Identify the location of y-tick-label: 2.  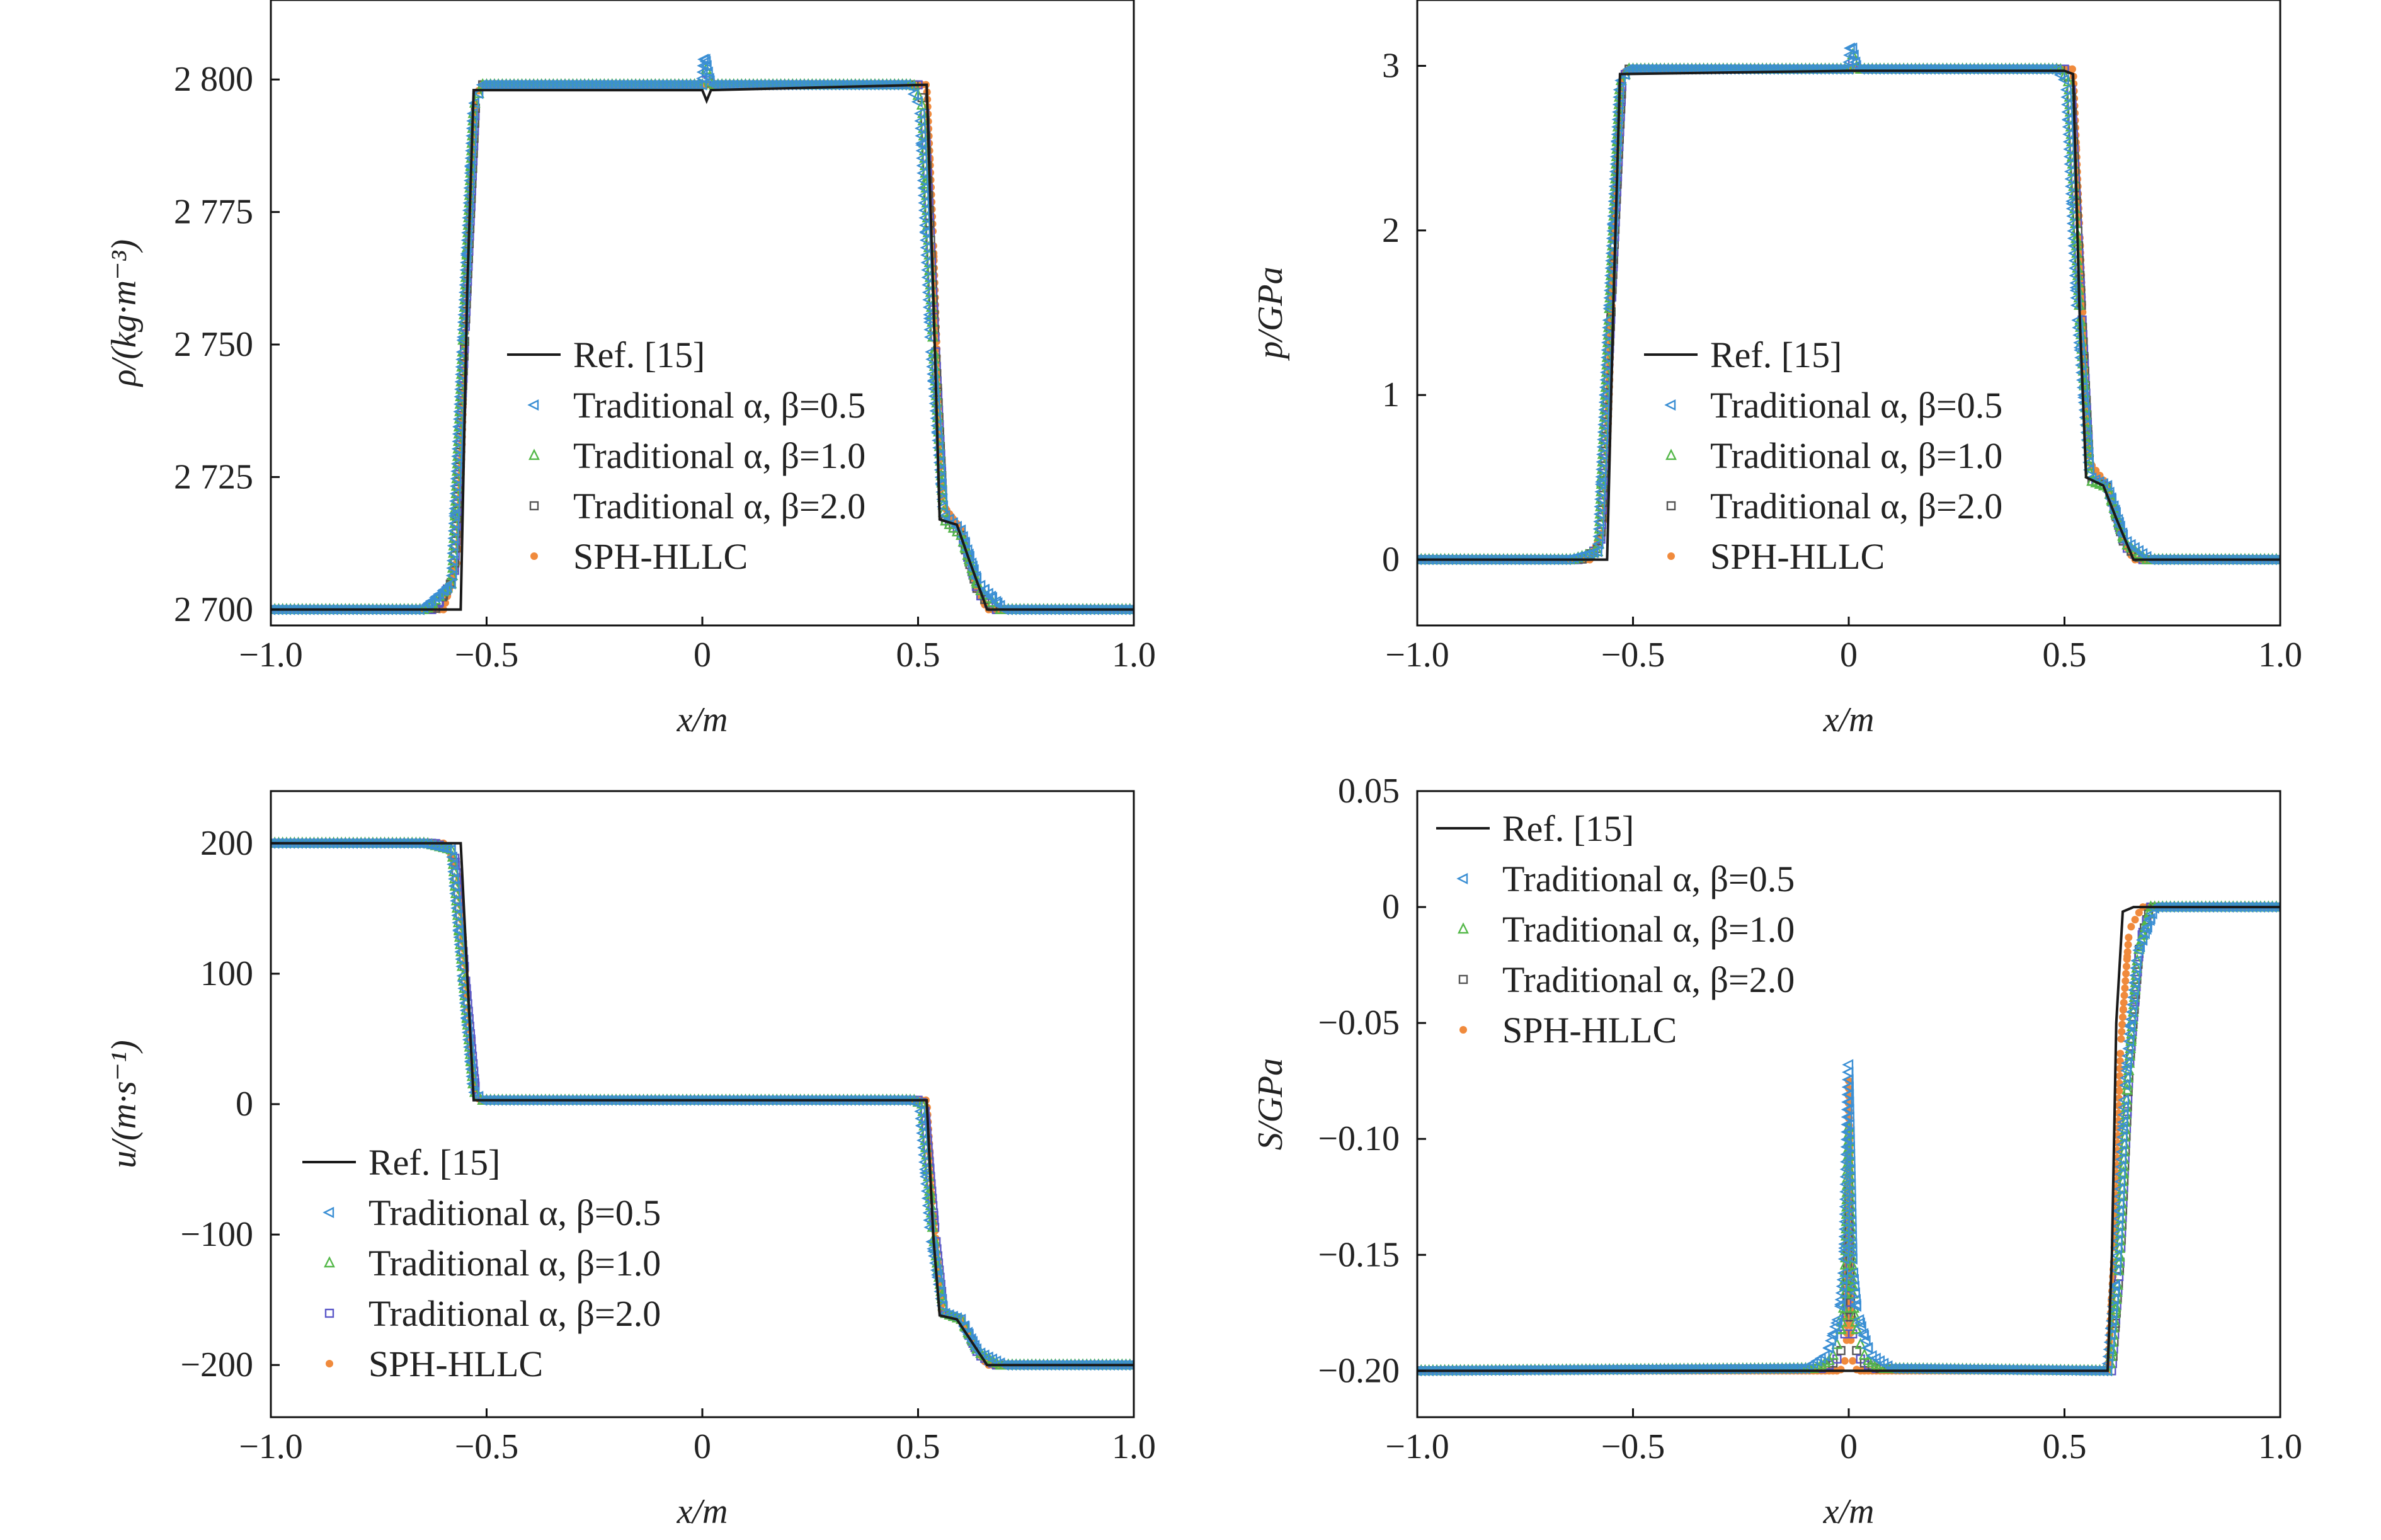
(1391, 230).